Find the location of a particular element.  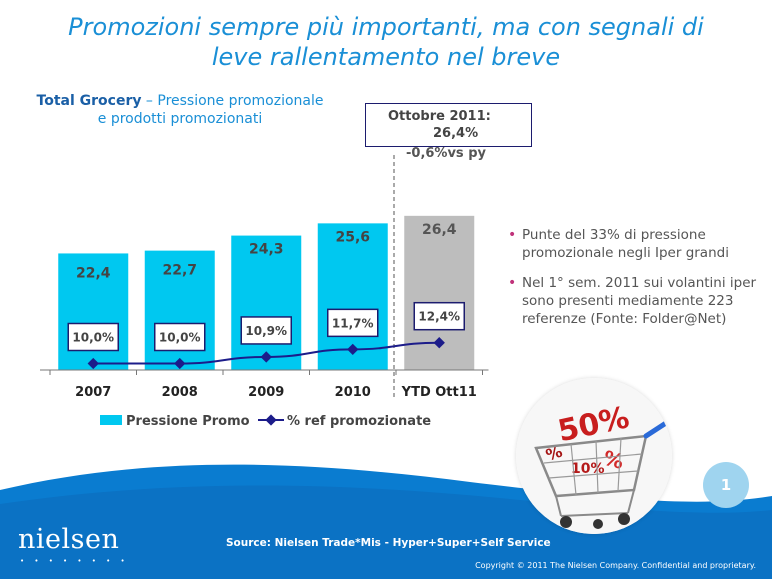

shopping-cart-icon: 50% % % 10% is located at coordinates (594, 456).